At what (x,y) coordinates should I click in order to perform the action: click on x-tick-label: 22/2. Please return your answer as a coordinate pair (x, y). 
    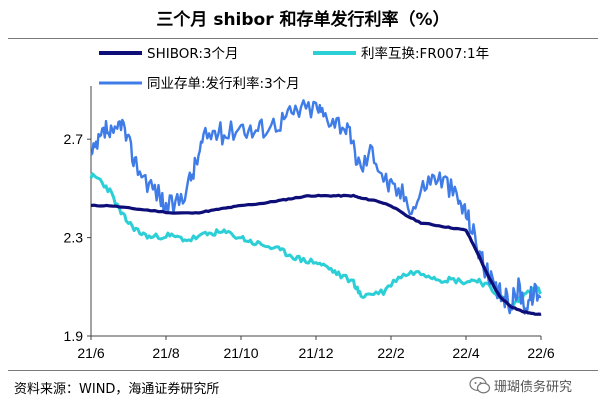
    Looking at the image, I should click on (390, 353).